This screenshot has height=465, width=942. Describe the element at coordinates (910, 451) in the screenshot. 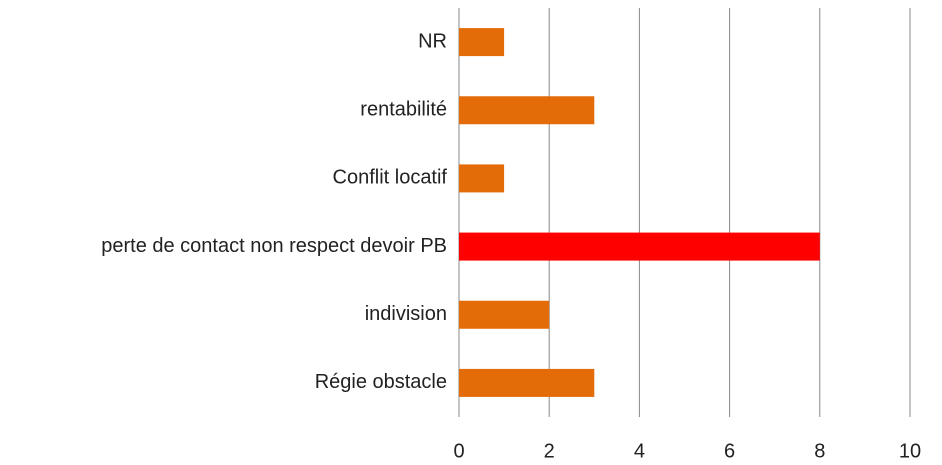

I see `x-tick-label: 10` at that location.